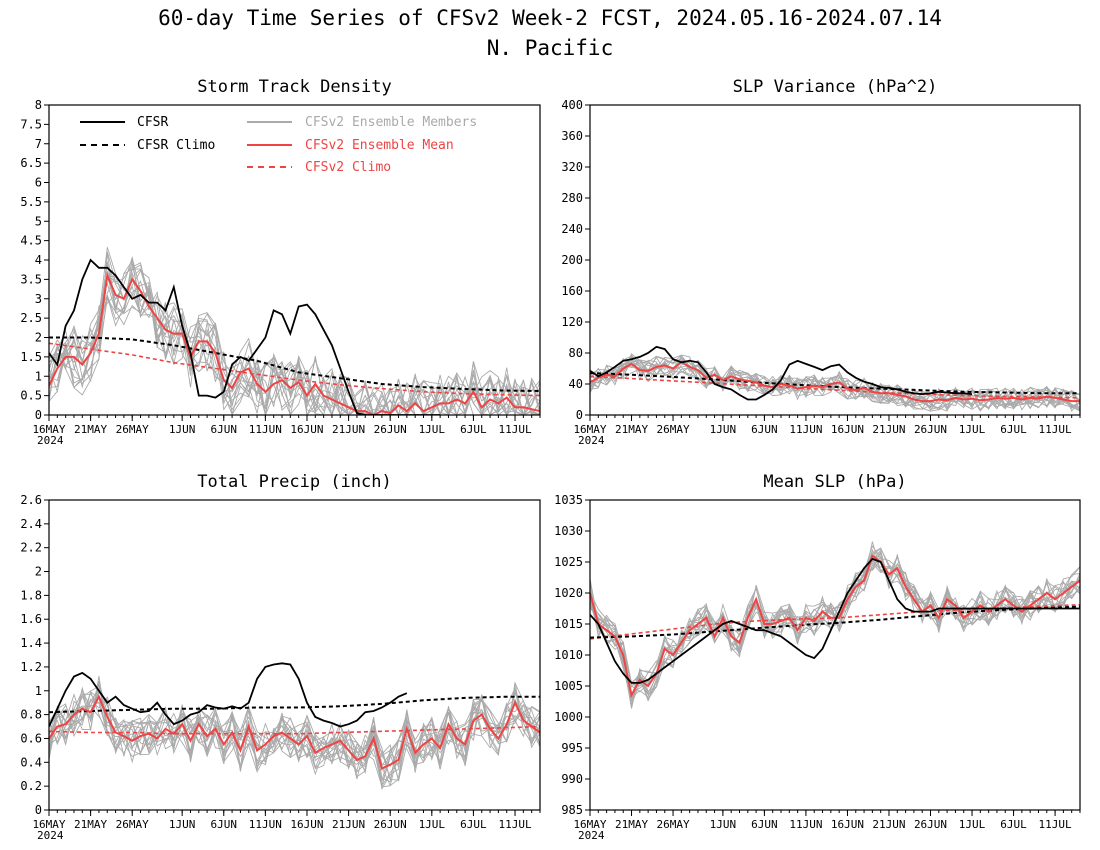 This screenshot has width=1100, height=850. What do you see at coordinates (568, 562) in the screenshot?
I see `y-tick-label: 1025` at bounding box center [568, 562].